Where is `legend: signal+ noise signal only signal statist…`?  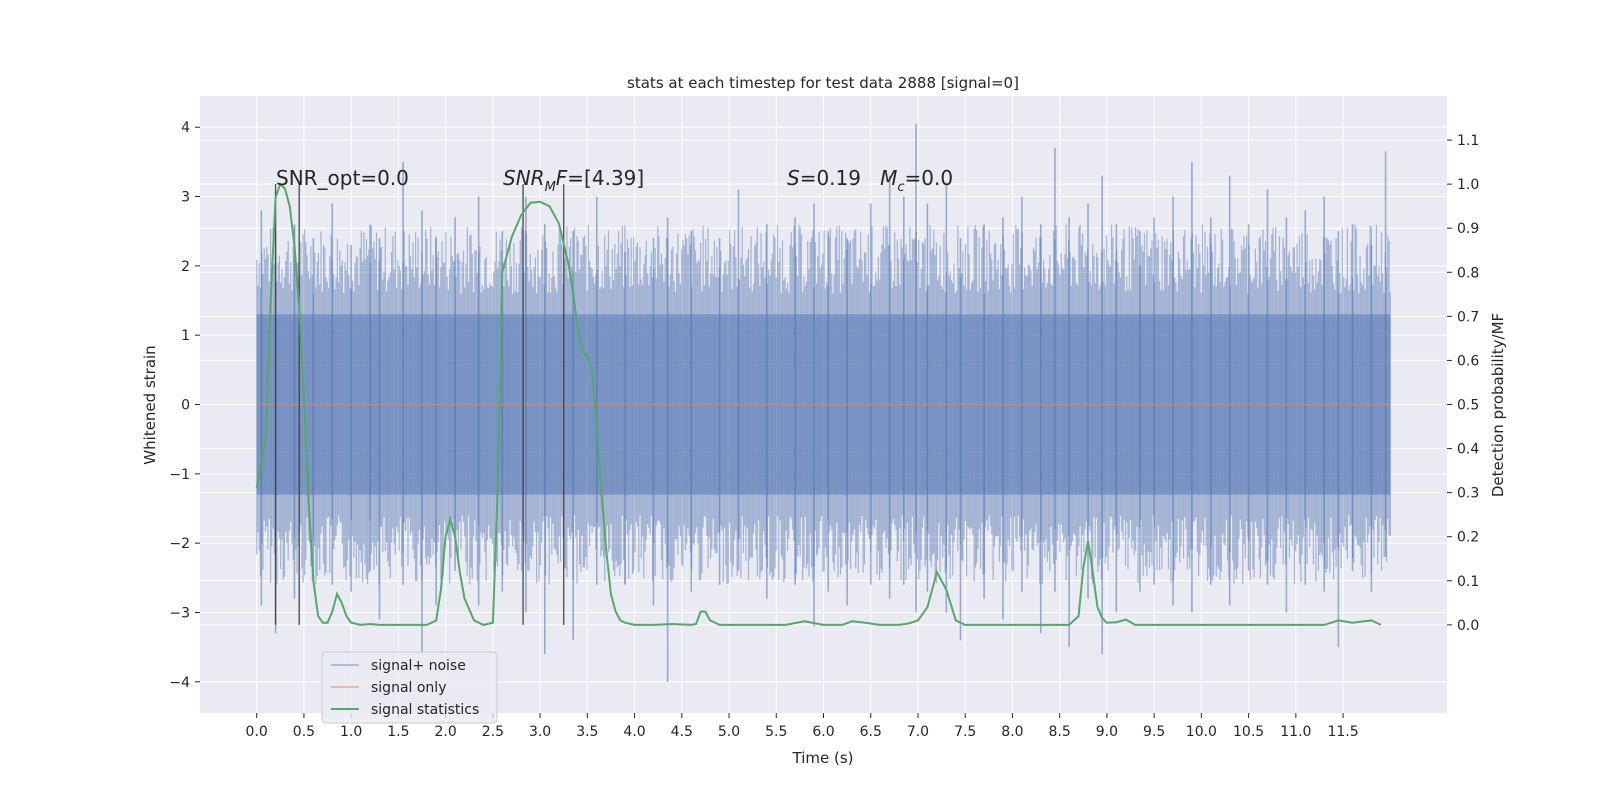
legend: signal+ noise signal only signal statist… is located at coordinates (409, 687).